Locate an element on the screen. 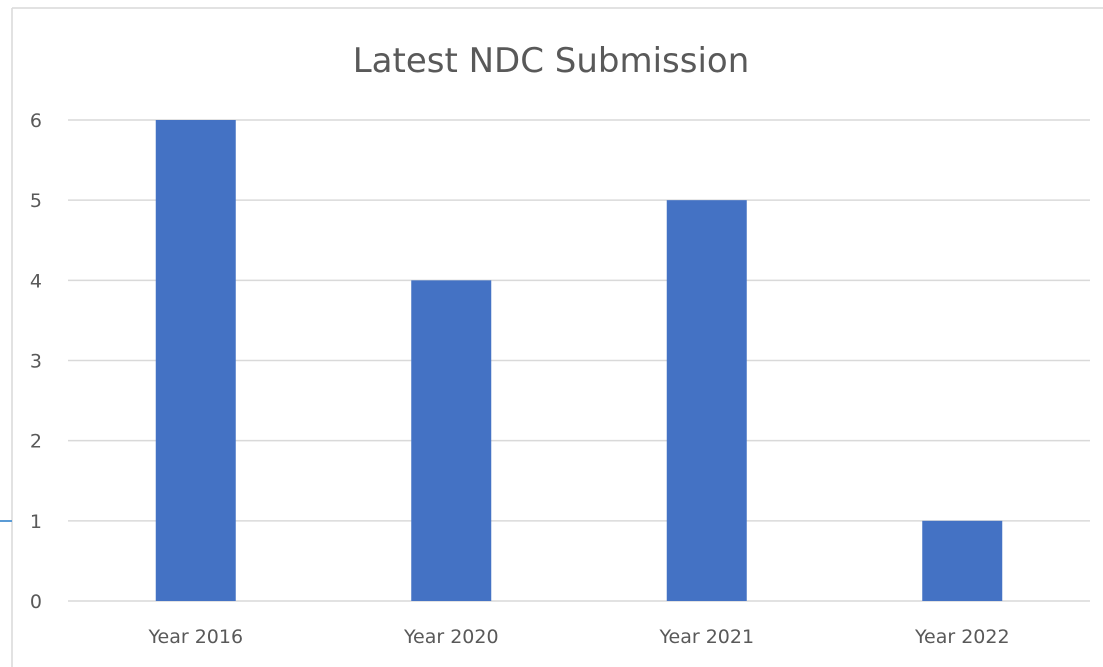  y-tick-label: 1 is located at coordinates (36, 522).